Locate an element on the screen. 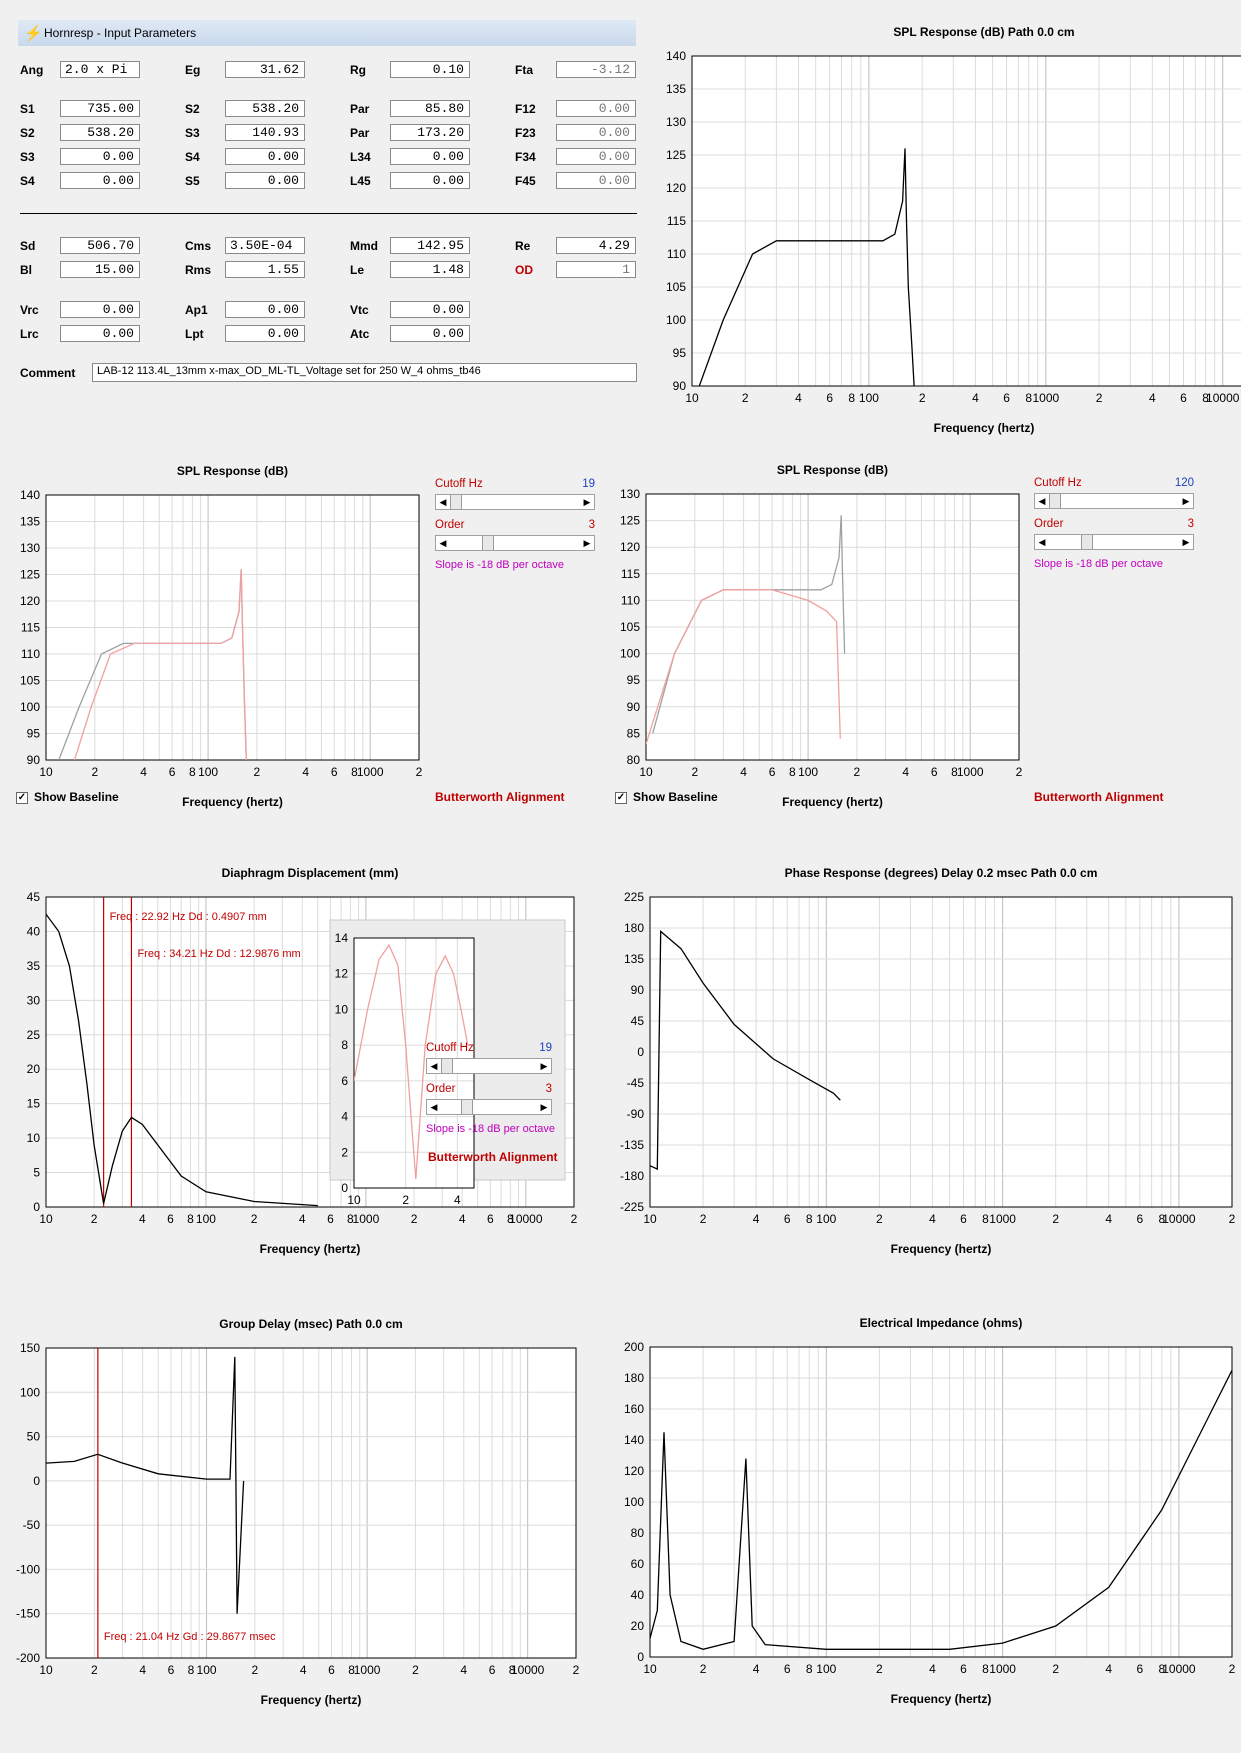 This screenshot has width=1241, height=1753. param-label: S3 is located at coordinates (192, 133).